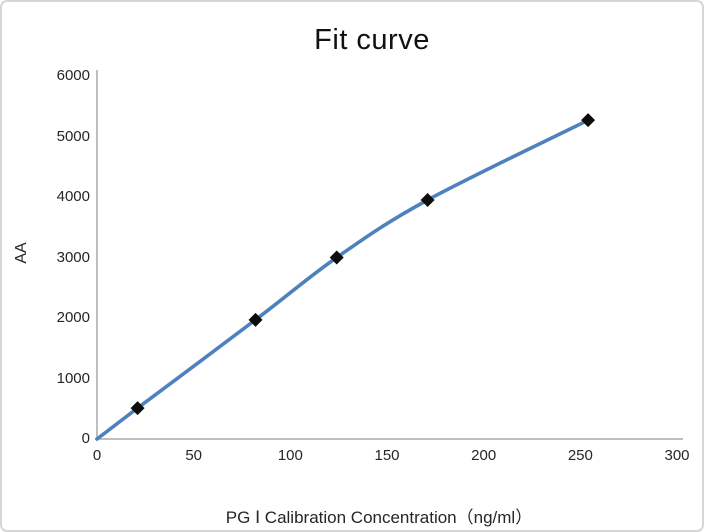 The width and height of the screenshot is (704, 532). I want to click on y-tick-label: 2000, so click(73, 317).